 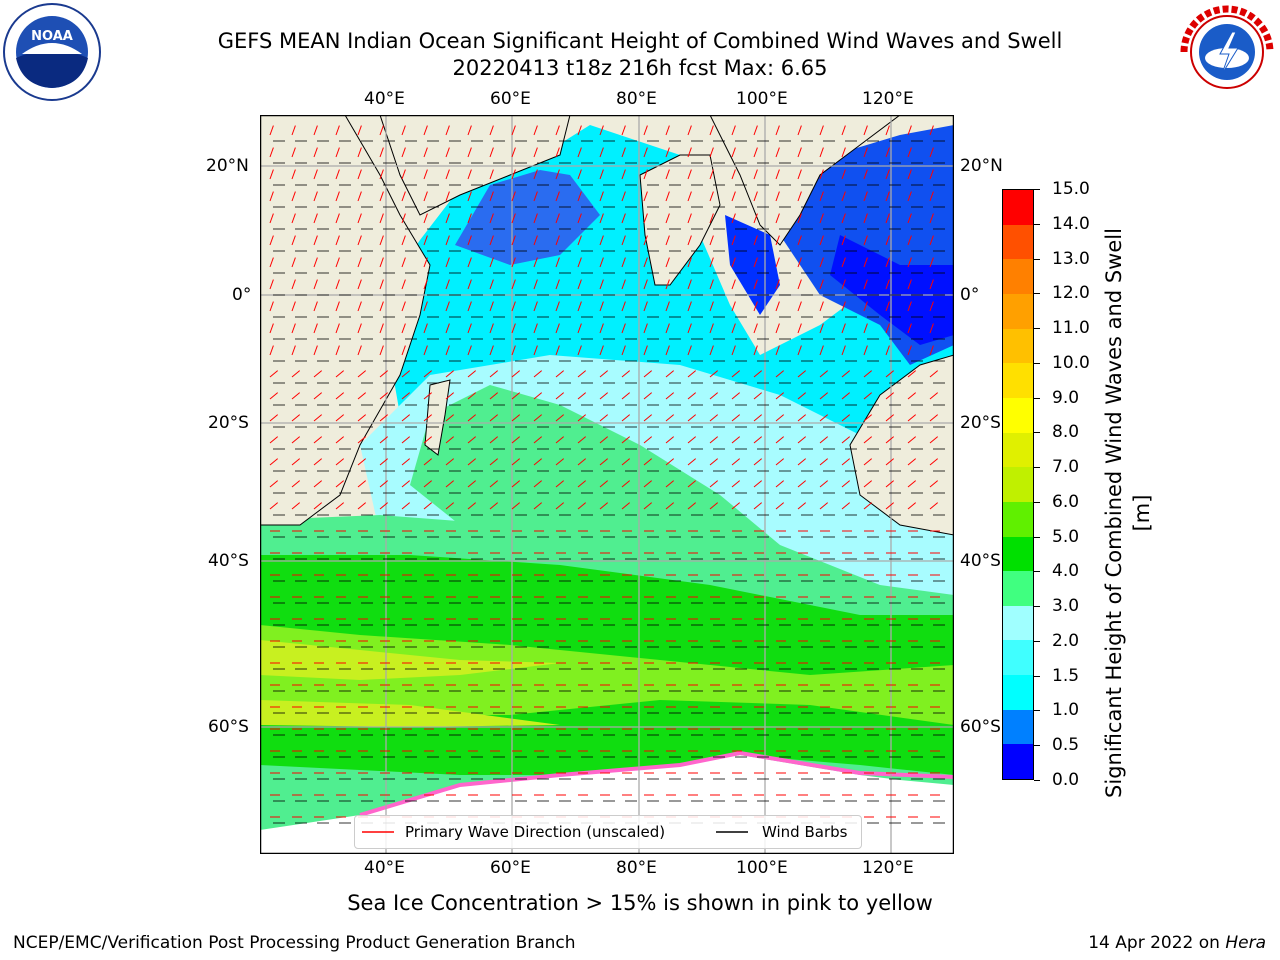 What do you see at coordinates (1071, 223) in the screenshot?
I see `colorbar-tick-label: 14.0` at bounding box center [1071, 223].